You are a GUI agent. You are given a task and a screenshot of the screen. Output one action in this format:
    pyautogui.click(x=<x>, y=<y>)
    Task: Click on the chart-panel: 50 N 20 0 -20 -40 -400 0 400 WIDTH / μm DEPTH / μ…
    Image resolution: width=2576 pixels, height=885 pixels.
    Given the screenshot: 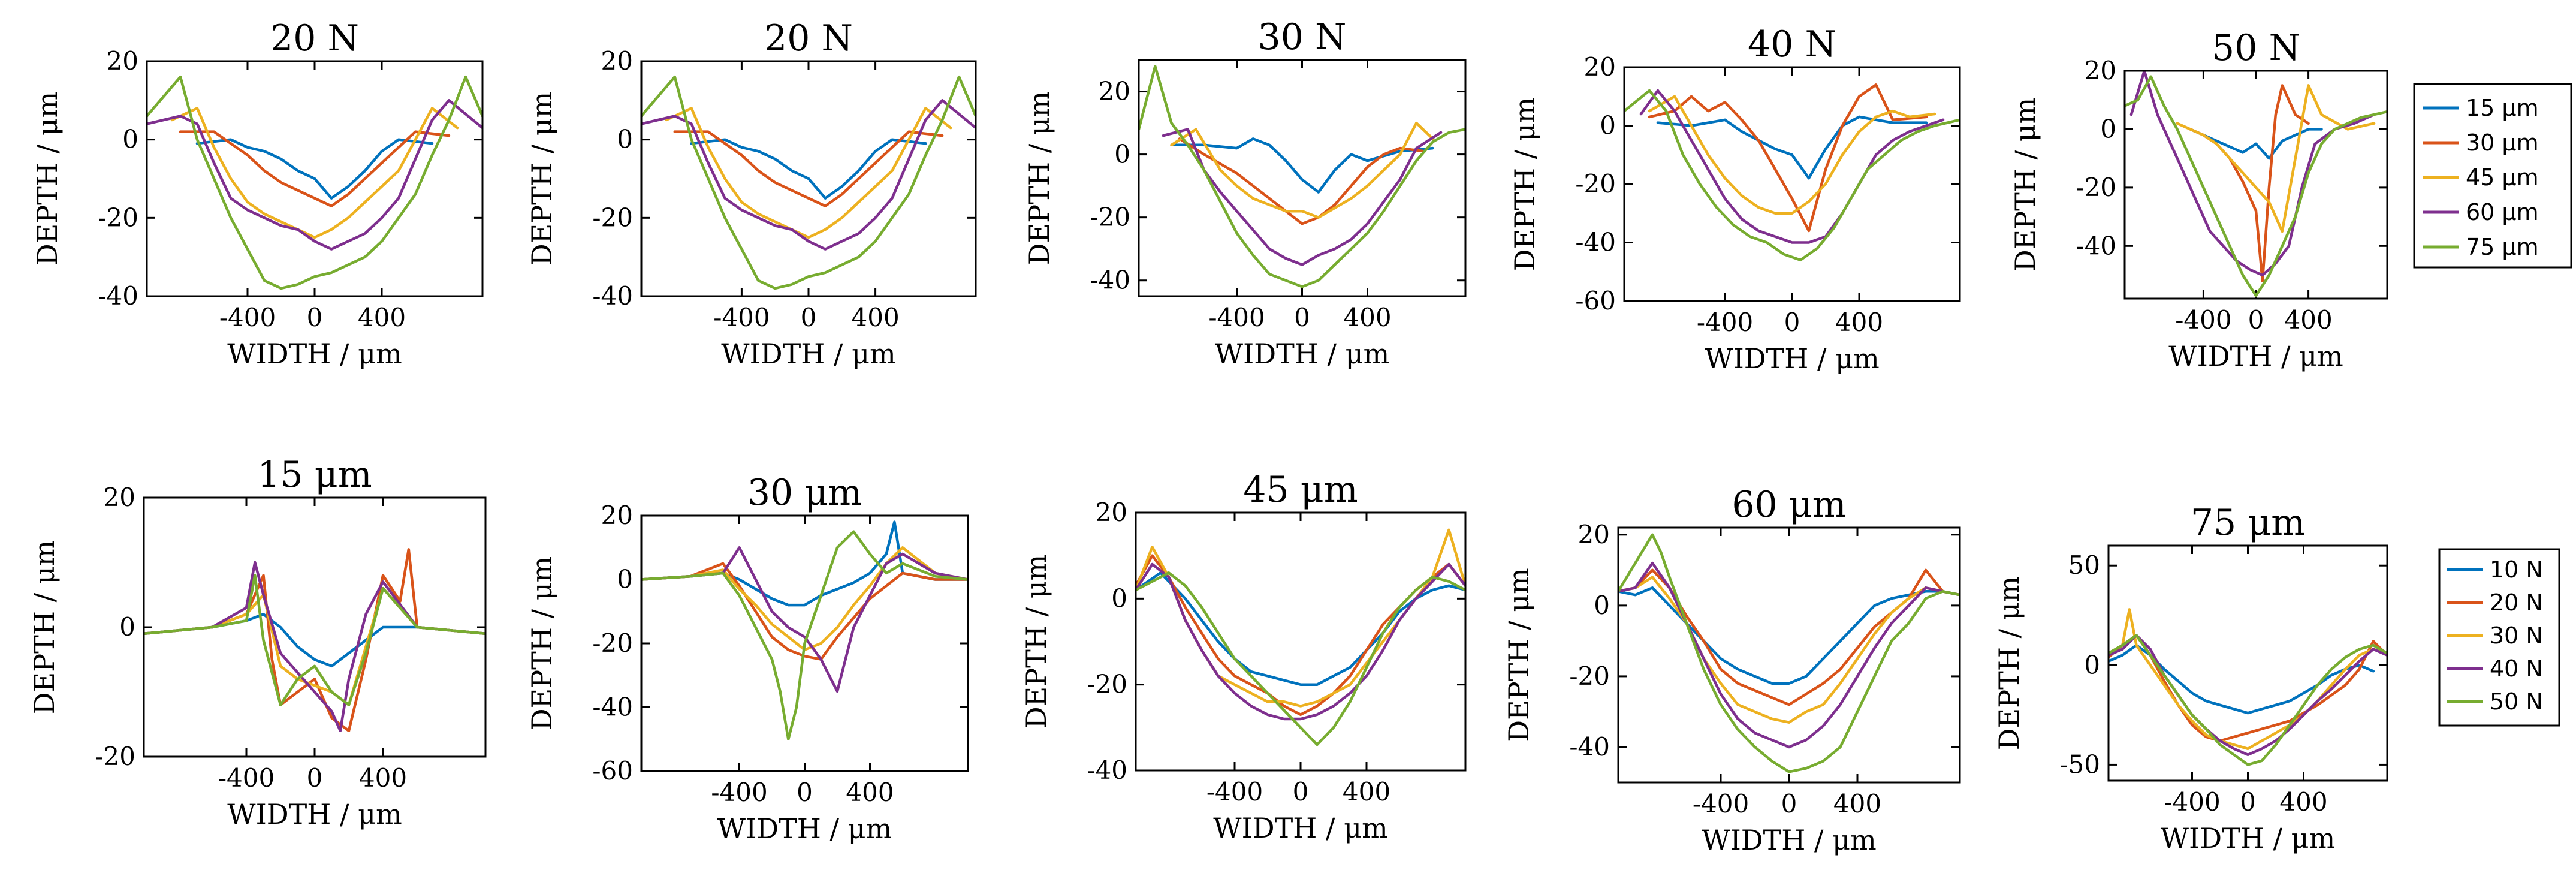 What is the action you would take?
    pyautogui.click(x=2198, y=199)
    